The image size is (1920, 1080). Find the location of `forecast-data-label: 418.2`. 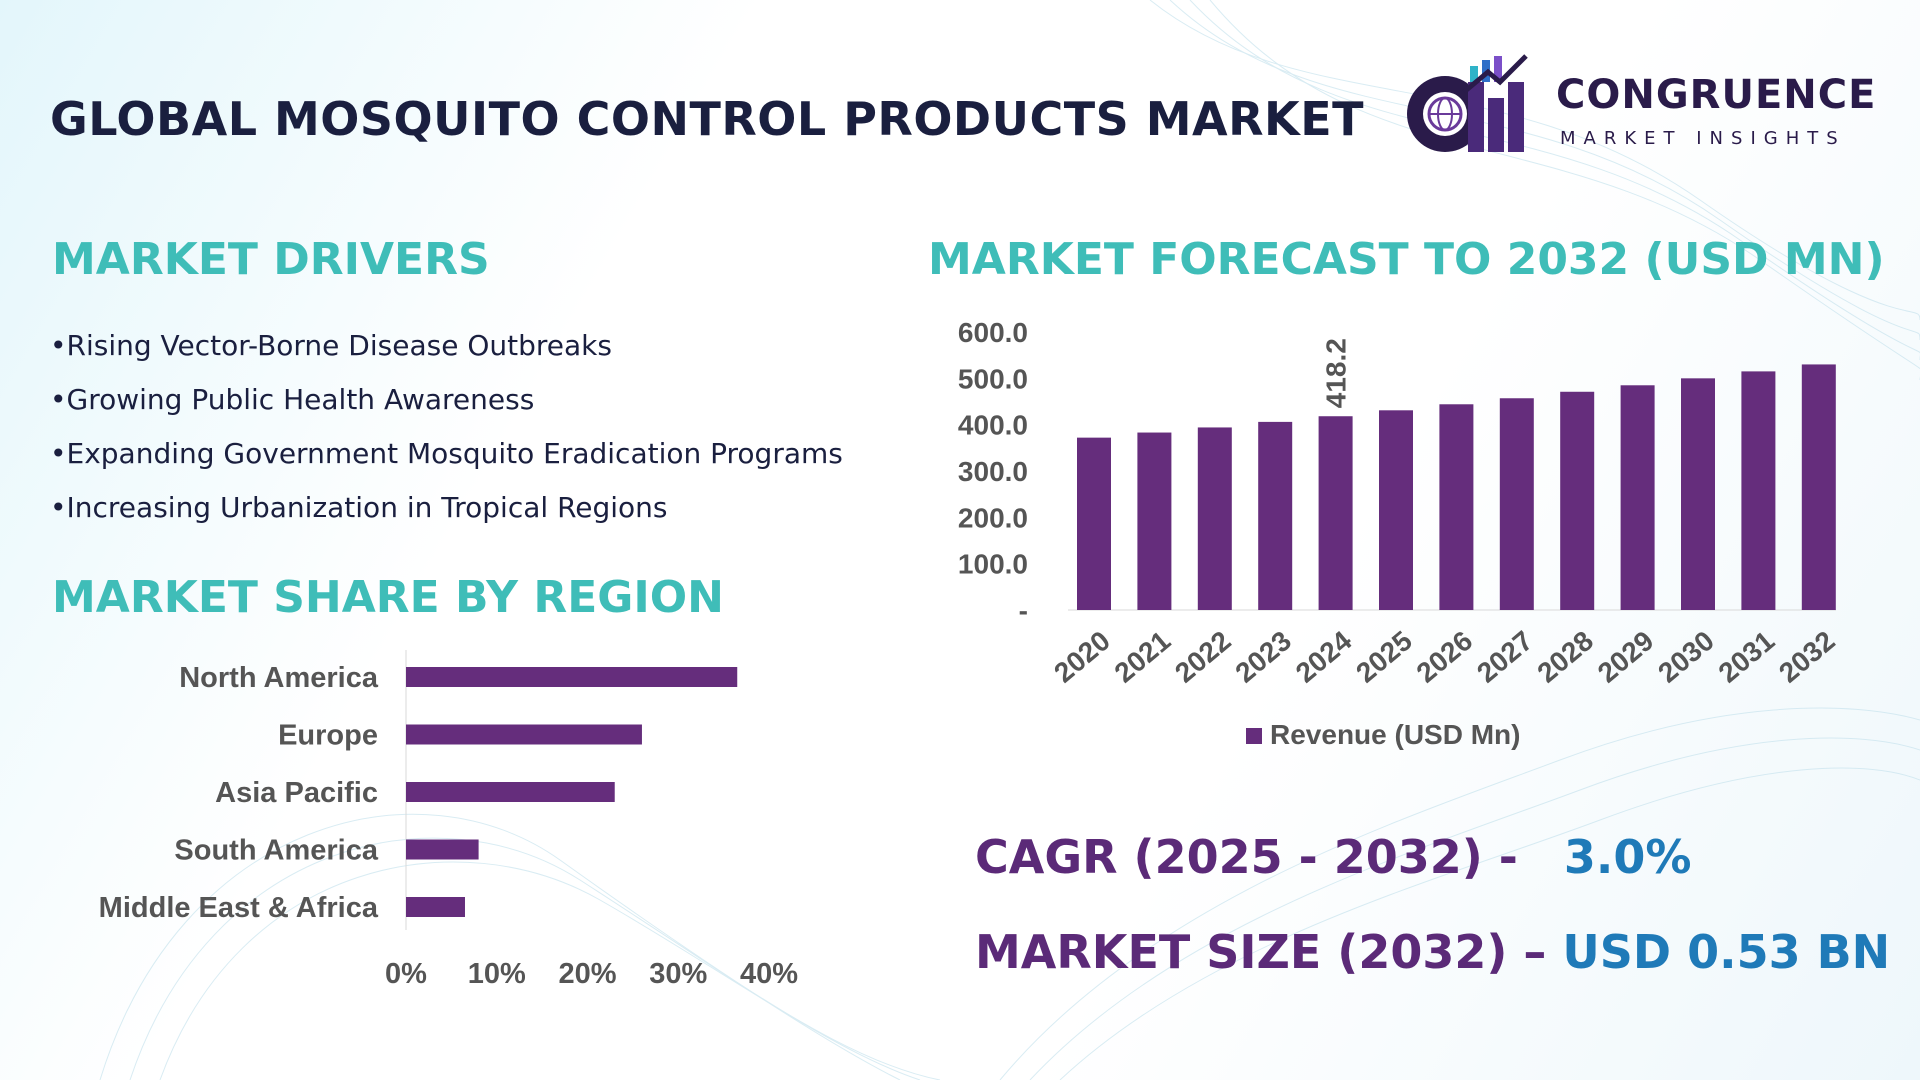

forecast-data-label: 418.2 is located at coordinates (1336, 373).